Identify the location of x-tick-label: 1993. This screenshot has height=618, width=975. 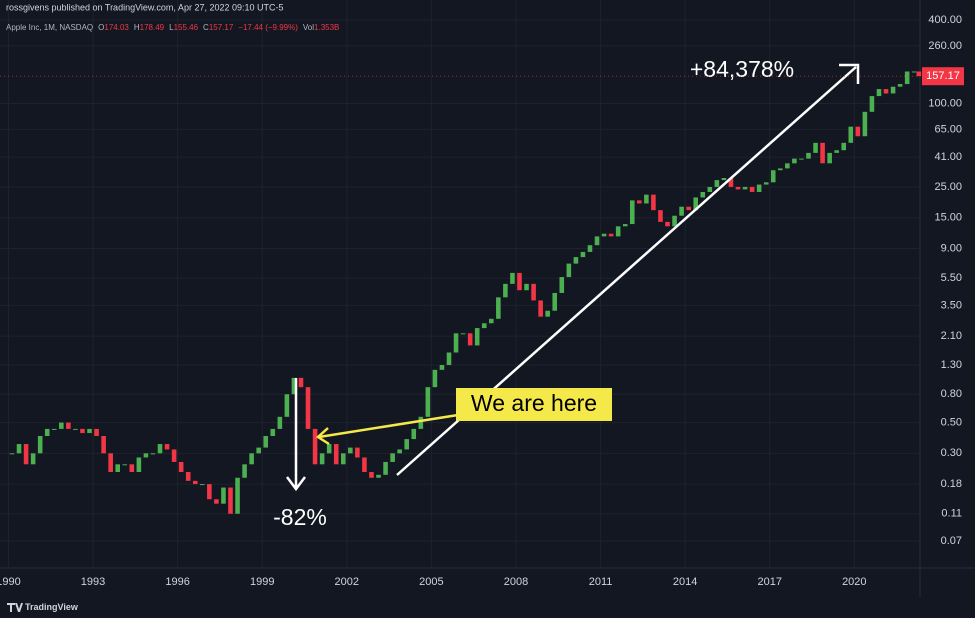
(93, 582).